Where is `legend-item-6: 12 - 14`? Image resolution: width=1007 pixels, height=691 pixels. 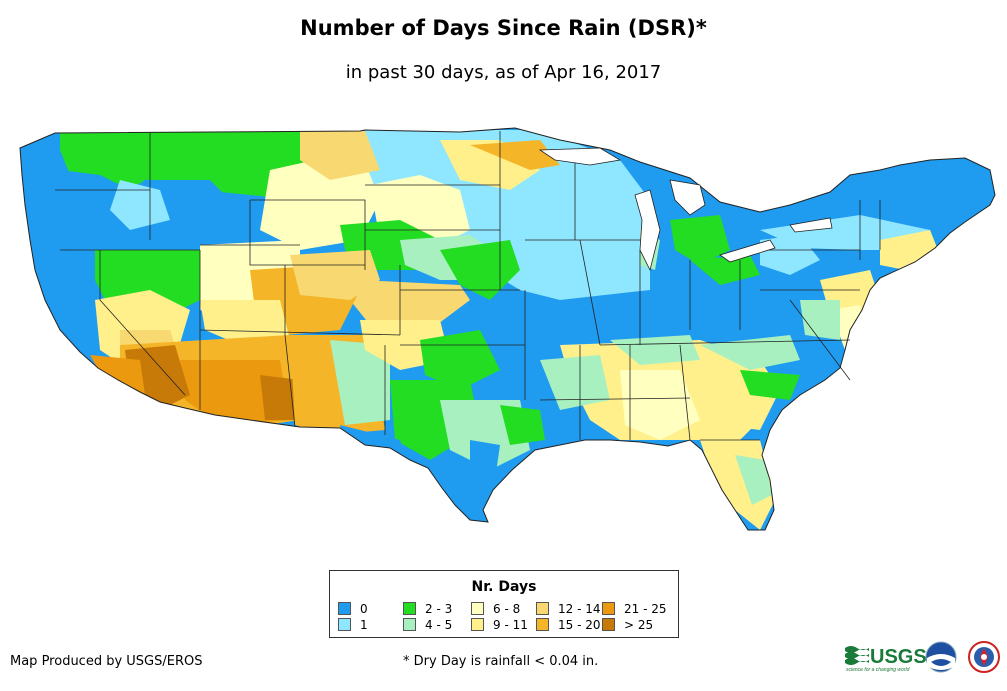
legend-item-6: 12 - 14 is located at coordinates (568, 609).